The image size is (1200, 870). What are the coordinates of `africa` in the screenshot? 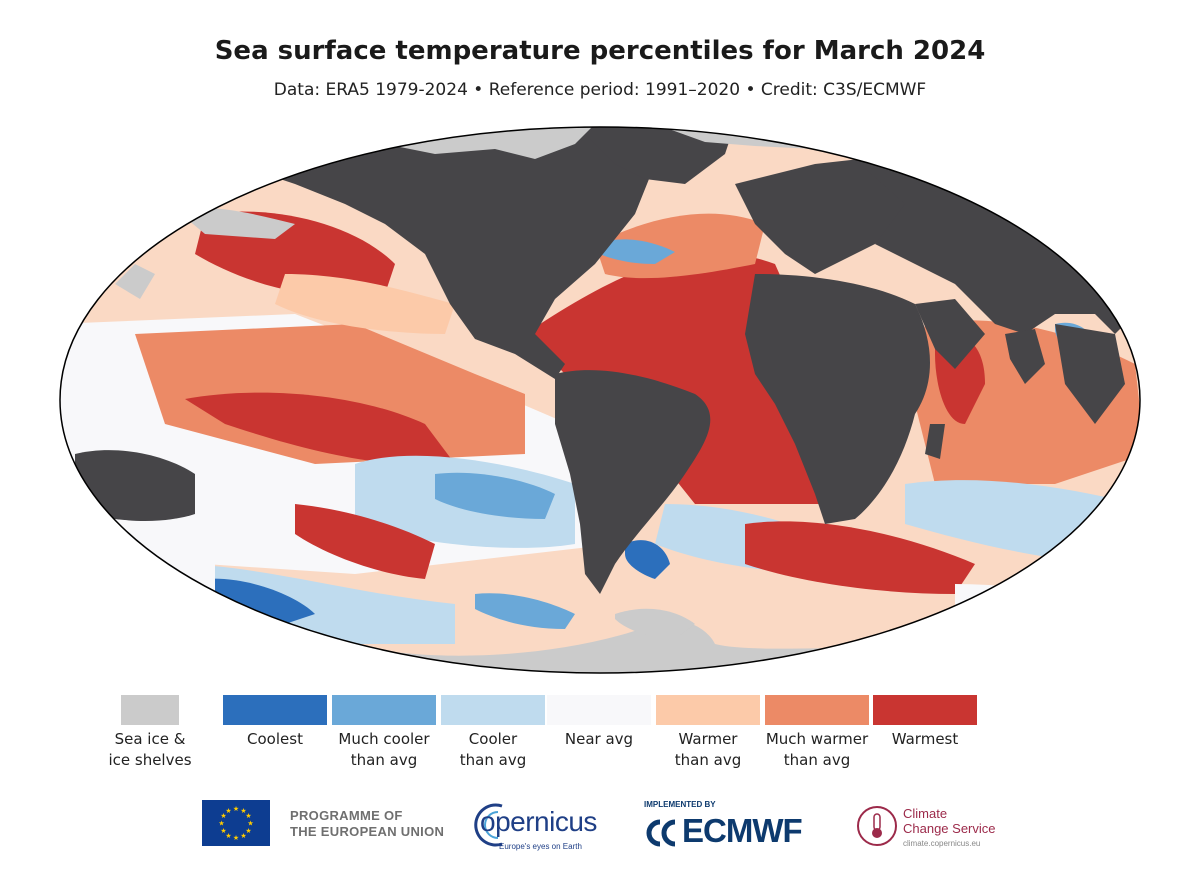 It's located at (837, 399).